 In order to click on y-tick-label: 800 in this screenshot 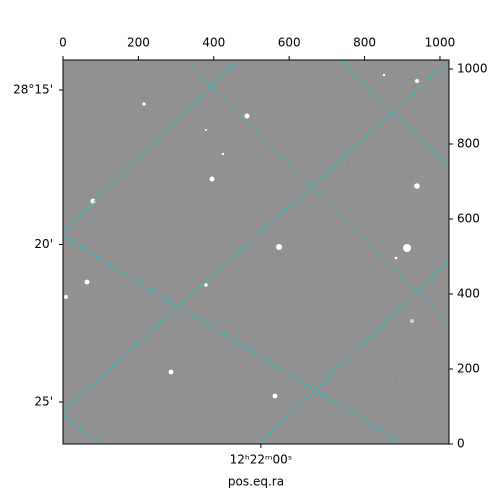, I will do `click(468, 144)`.